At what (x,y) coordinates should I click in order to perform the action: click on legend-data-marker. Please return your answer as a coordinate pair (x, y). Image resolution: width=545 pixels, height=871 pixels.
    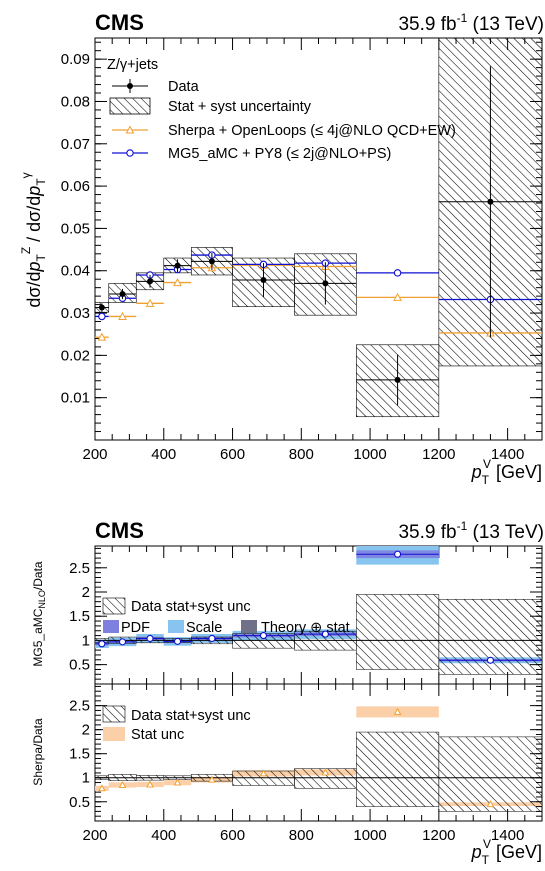
    Looking at the image, I should click on (130, 86).